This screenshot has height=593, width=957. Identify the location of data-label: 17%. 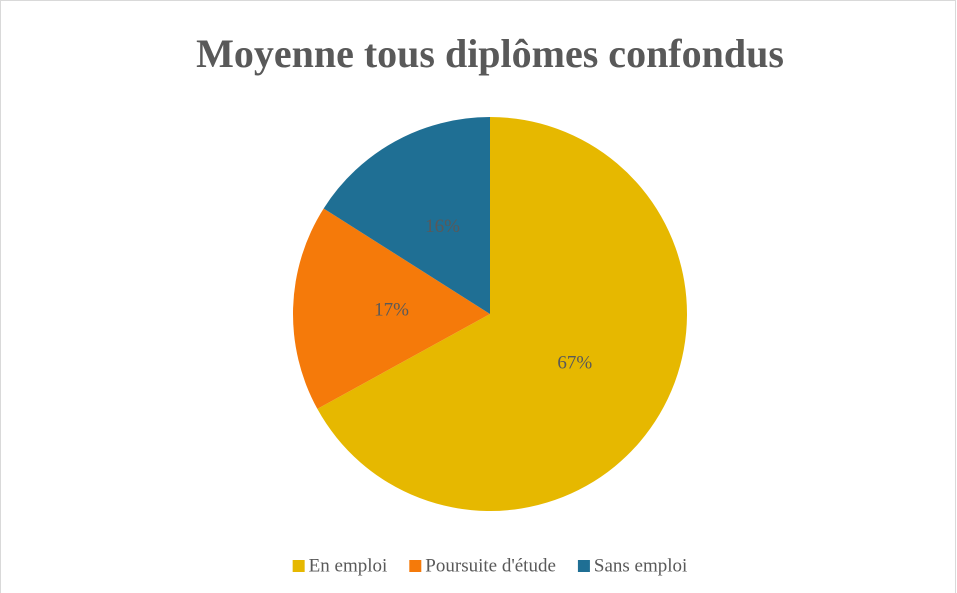
(391, 309).